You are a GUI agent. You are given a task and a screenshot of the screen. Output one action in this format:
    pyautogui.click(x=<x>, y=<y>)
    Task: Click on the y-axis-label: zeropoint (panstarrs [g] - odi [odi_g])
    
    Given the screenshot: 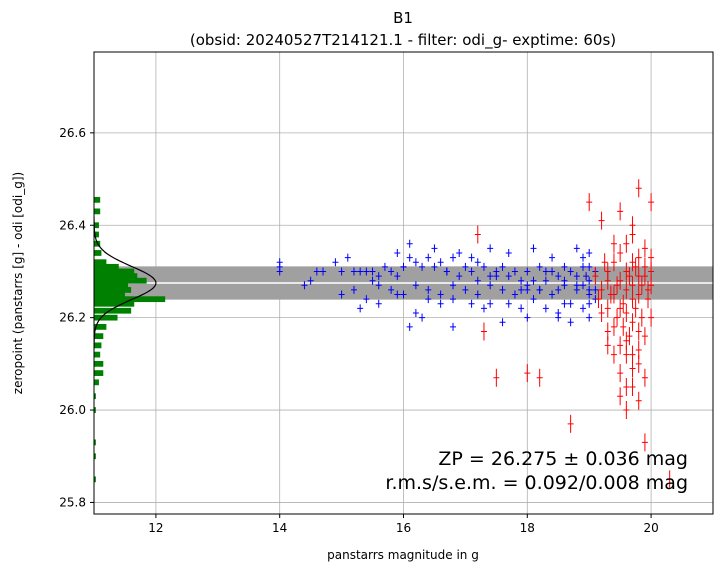 What is the action you would take?
    pyautogui.click(x=18, y=283)
    